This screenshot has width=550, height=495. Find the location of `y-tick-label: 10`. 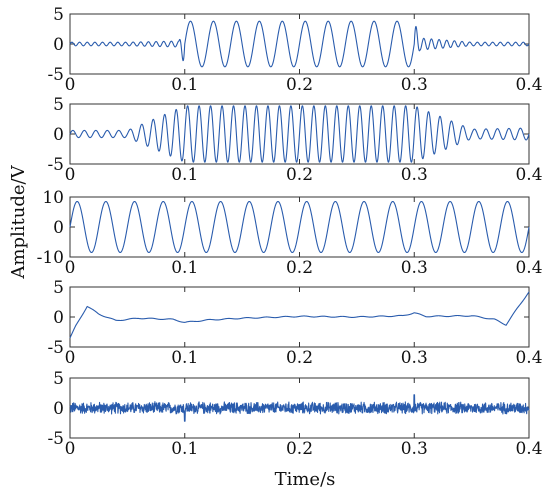

y-tick-label: 10 is located at coordinates (53, 198).